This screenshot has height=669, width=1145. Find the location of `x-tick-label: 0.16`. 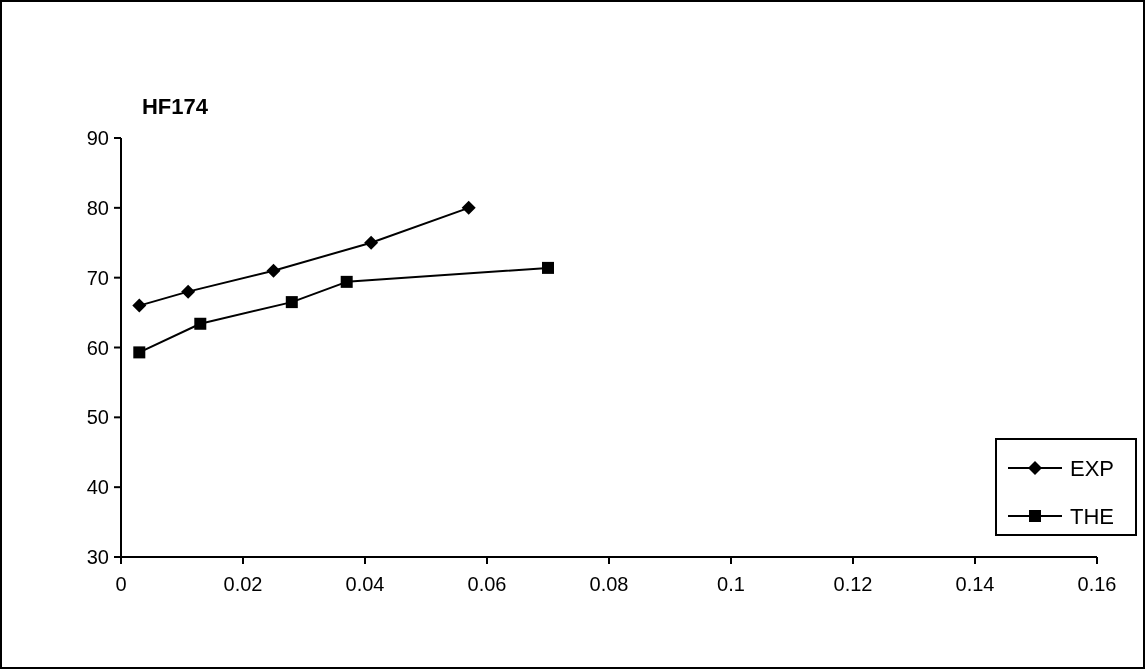

x-tick-label: 0.16 is located at coordinates (1097, 584).